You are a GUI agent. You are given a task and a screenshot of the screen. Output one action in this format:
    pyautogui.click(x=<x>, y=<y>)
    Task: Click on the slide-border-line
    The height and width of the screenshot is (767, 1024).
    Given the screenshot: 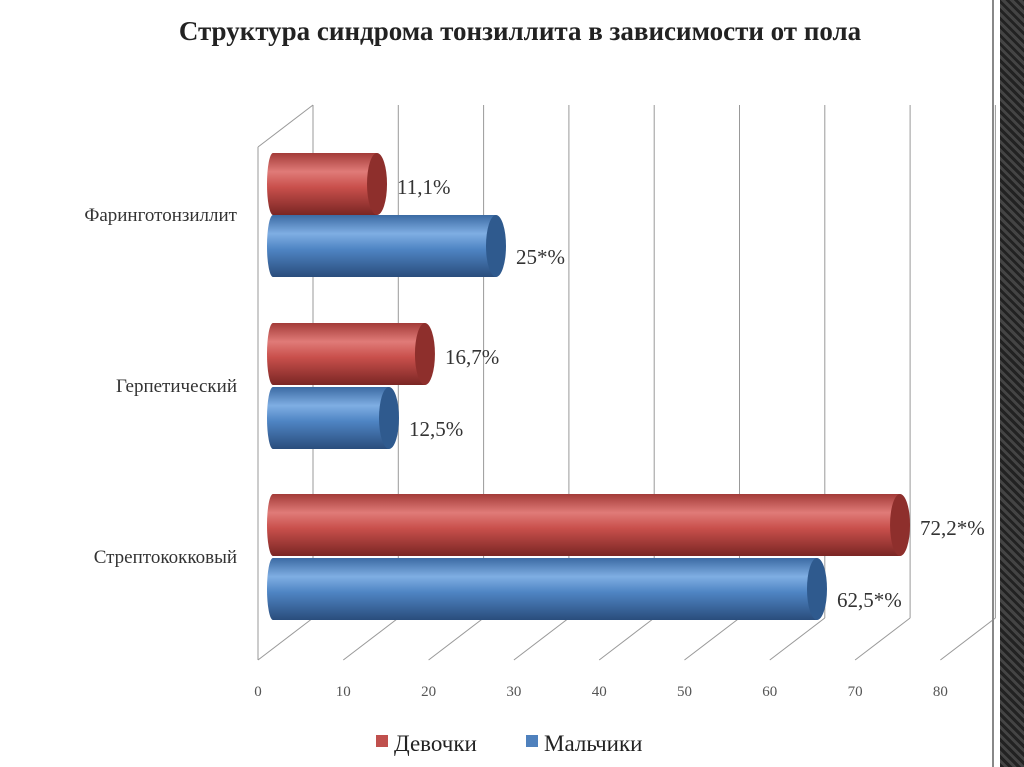 What is the action you would take?
    pyautogui.click(x=993, y=383)
    